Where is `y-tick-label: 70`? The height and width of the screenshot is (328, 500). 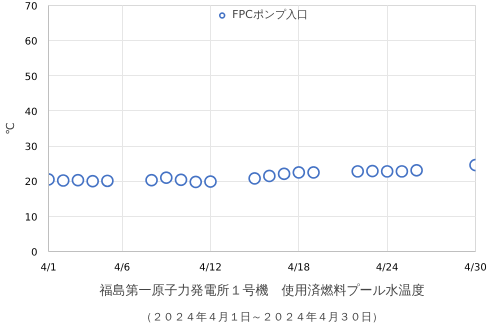
y-tick-label: 70 is located at coordinates (31, 7).